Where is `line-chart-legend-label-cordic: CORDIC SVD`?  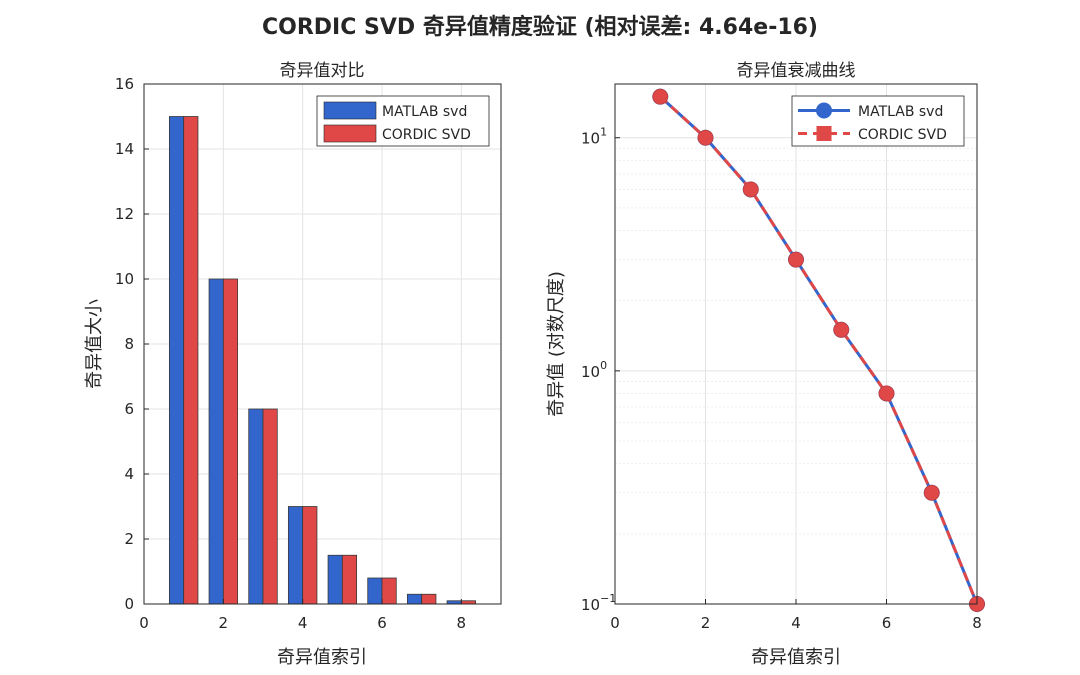
line-chart-legend-label-cordic: CORDIC SVD is located at coordinates (902, 135).